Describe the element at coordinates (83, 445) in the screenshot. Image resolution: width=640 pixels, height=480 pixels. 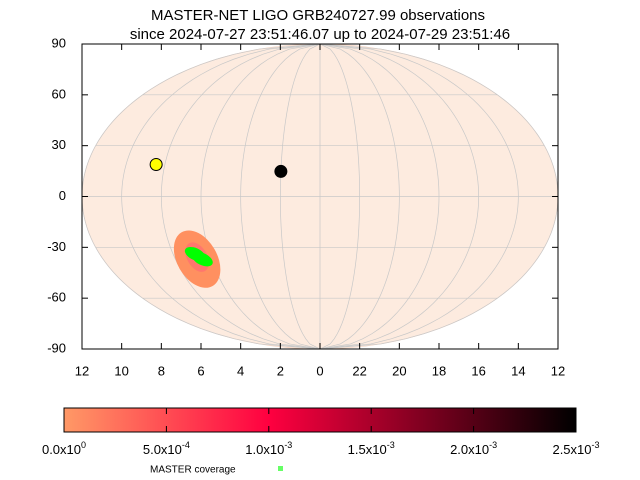
I see `colorbar-tick-exponent: 0` at that location.